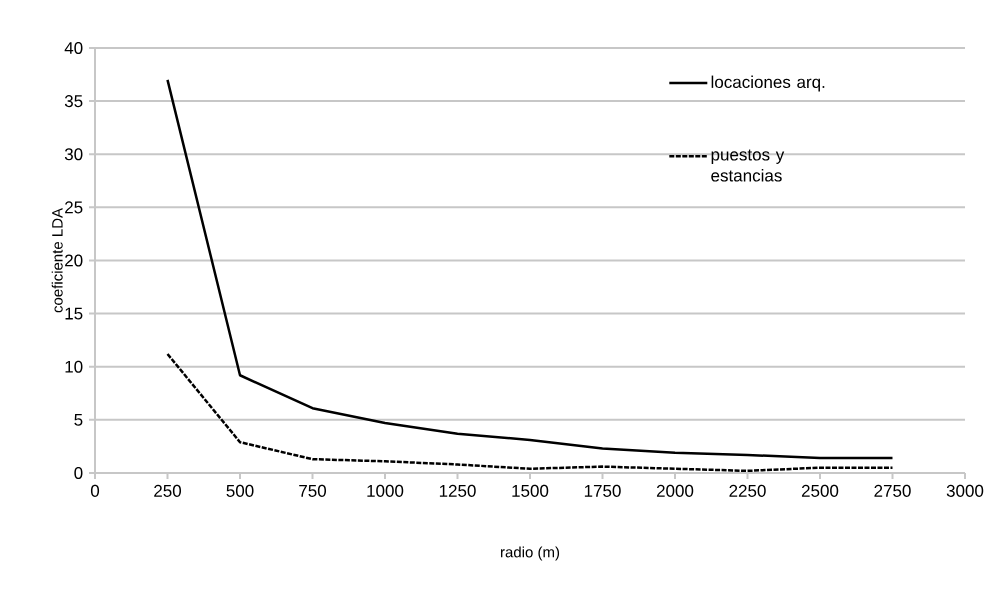 This screenshot has height=589, width=1005. Describe the element at coordinates (965, 490) in the screenshot. I see `x-tick-label: 3000` at that location.